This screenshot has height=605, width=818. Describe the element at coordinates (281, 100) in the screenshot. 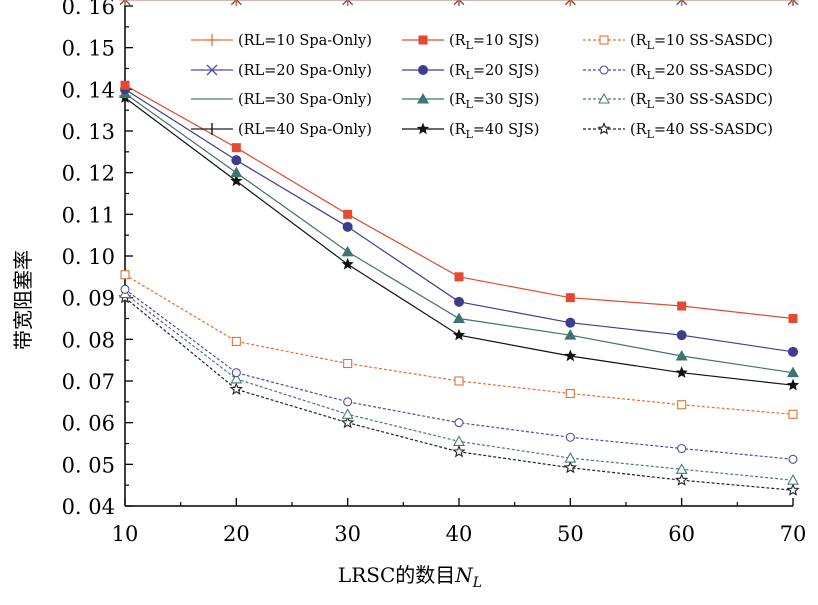

I see `legend-entry-3: (RL=30 Spa-Only)` at that location.